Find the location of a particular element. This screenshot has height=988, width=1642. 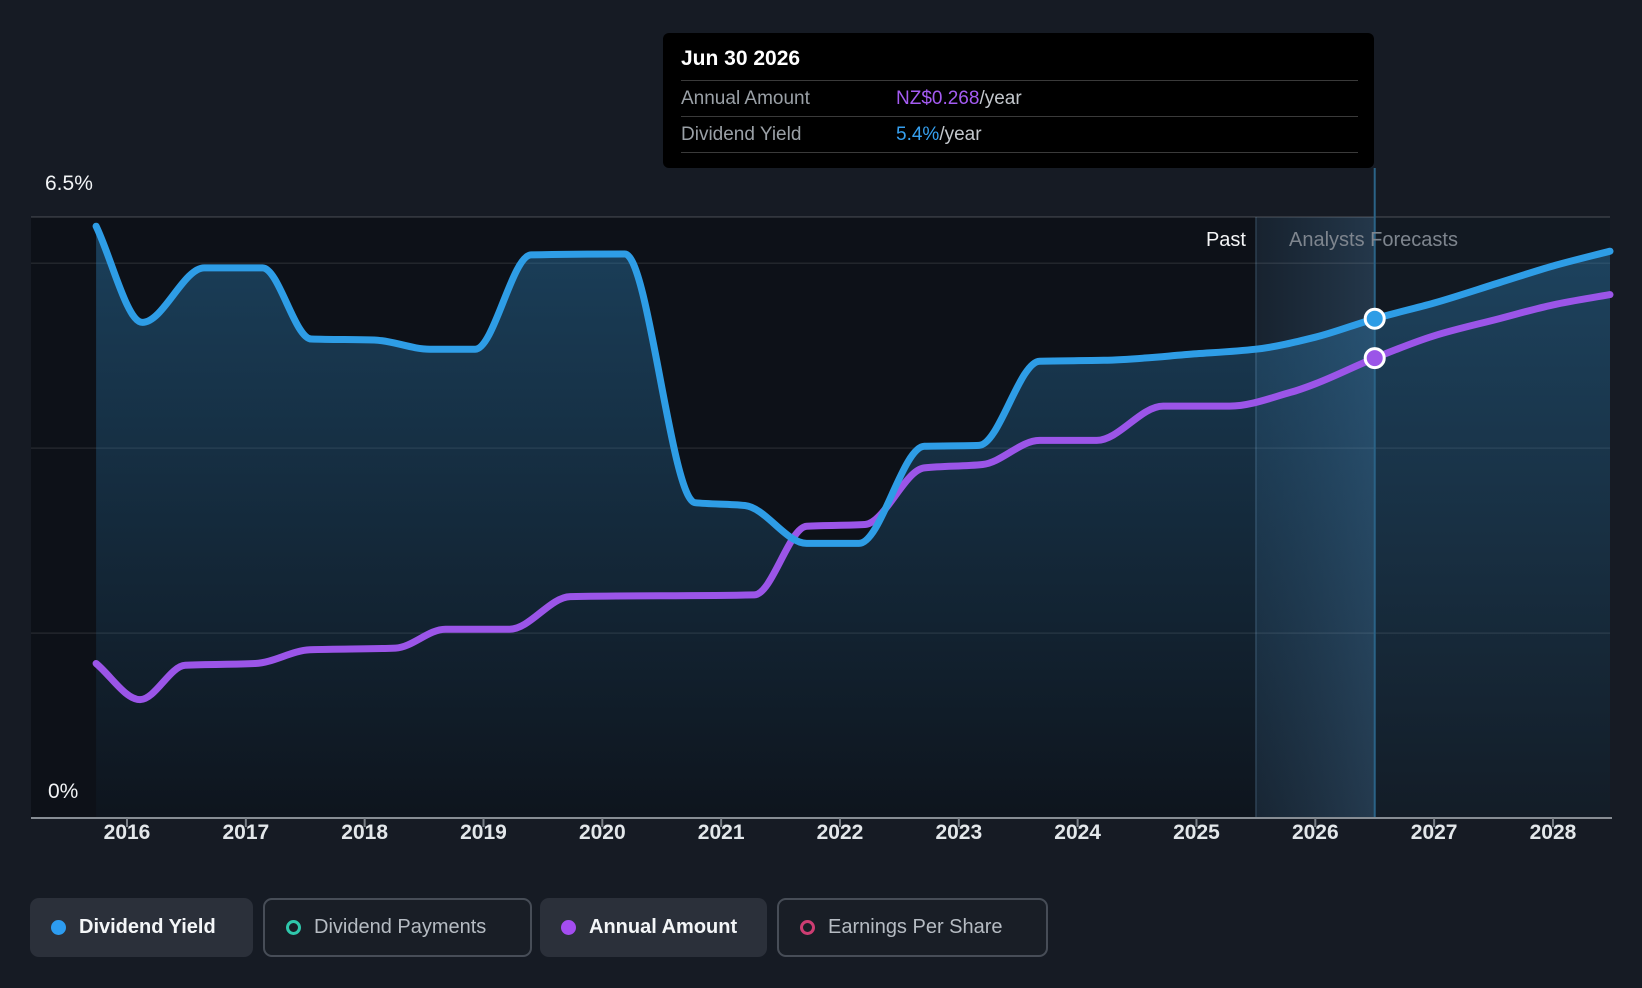

past-region-label: Past is located at coordinates (1225, 240).